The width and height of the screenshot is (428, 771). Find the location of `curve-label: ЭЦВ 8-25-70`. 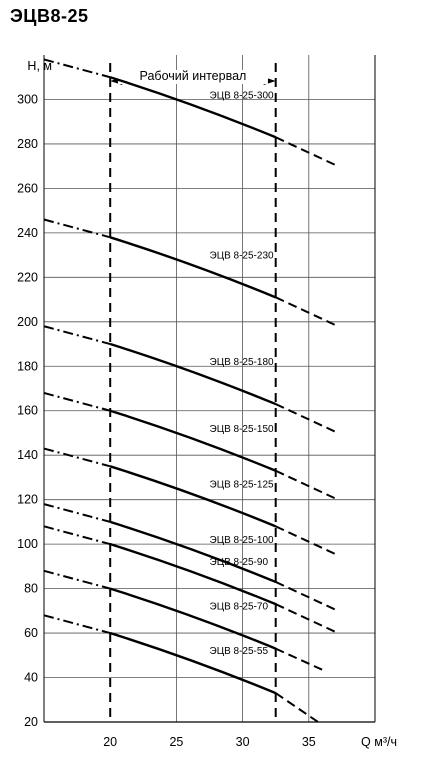

curve-label: ЭЦВ 8-25-70 is located at coordinates (239, 607).